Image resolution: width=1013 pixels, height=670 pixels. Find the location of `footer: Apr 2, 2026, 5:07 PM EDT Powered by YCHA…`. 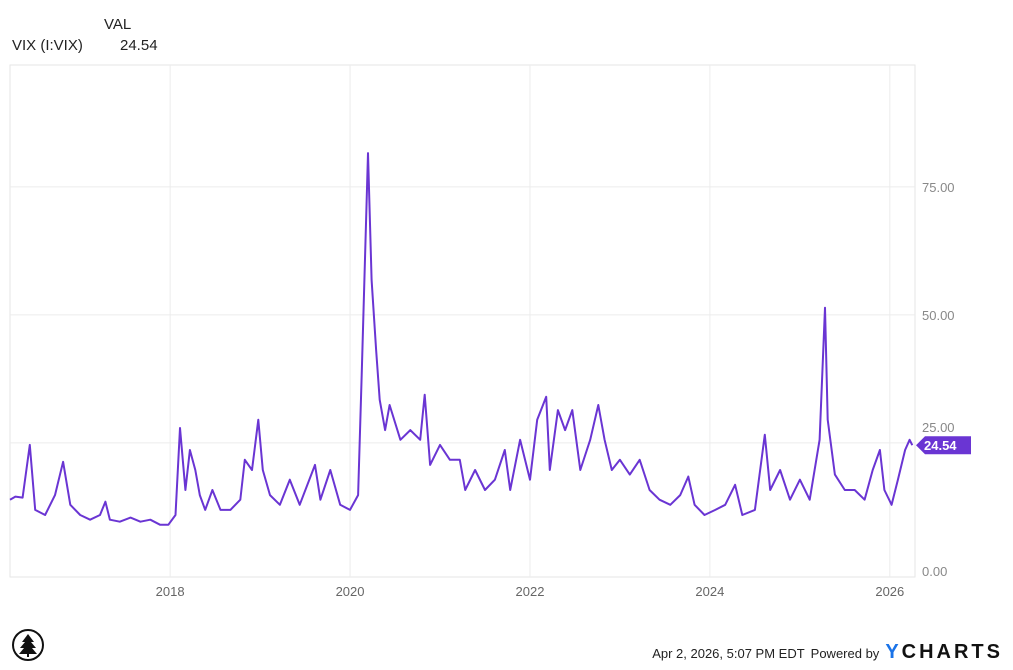

footer: Apr 2, 2026, 5:07 PM EDT Powered by YCHA… is located at coordinates (827, 652).